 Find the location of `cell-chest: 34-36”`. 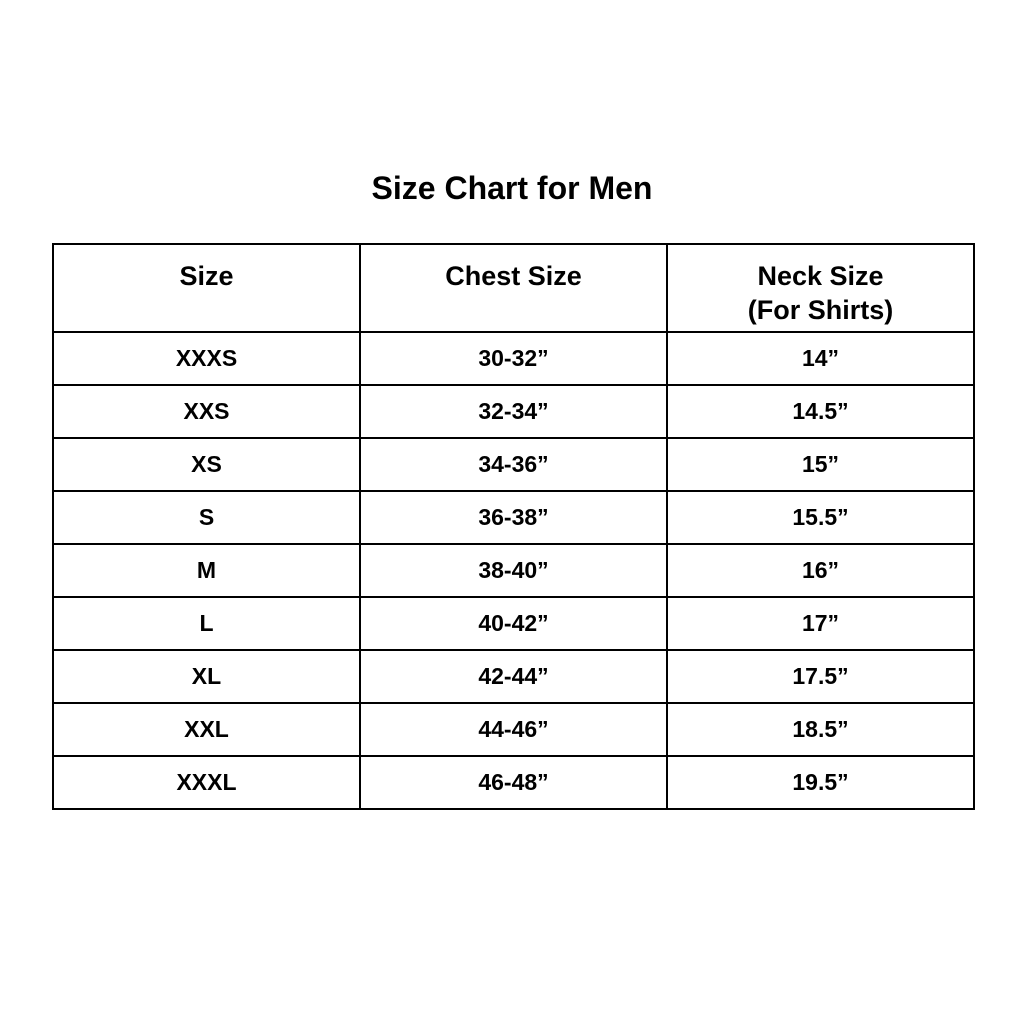

cell-chest: 34-36” is located at coordinates (513, 464).